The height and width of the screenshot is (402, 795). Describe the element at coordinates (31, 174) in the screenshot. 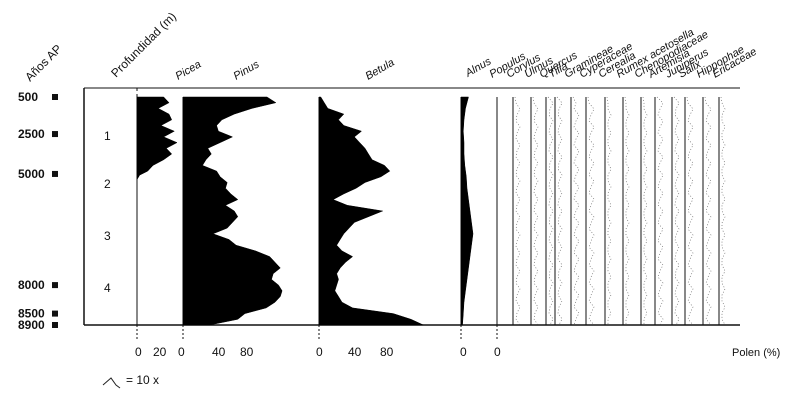

I see `age-tick-label: 5000` at that location.